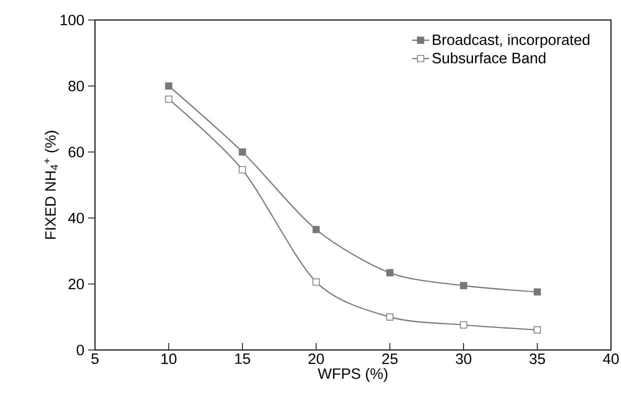 The width and height of the screenshot is (621, 413). Describe the element at coordinates (390, 359) in the screenshot. I see `x-tick-label: 25` at that location.